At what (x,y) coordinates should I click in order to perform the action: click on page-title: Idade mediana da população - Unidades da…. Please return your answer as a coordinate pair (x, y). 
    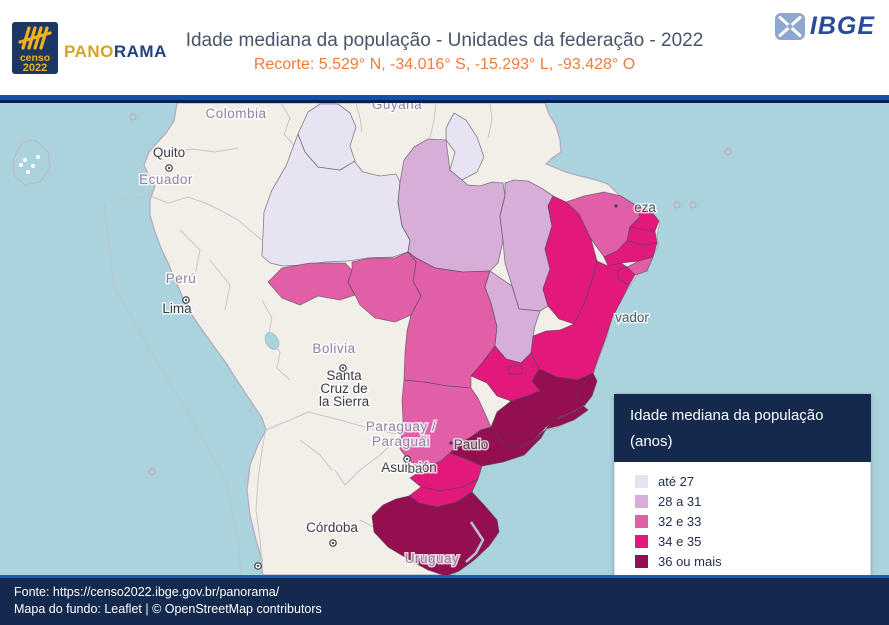
    Looking at the image, I should click on (444, 40).